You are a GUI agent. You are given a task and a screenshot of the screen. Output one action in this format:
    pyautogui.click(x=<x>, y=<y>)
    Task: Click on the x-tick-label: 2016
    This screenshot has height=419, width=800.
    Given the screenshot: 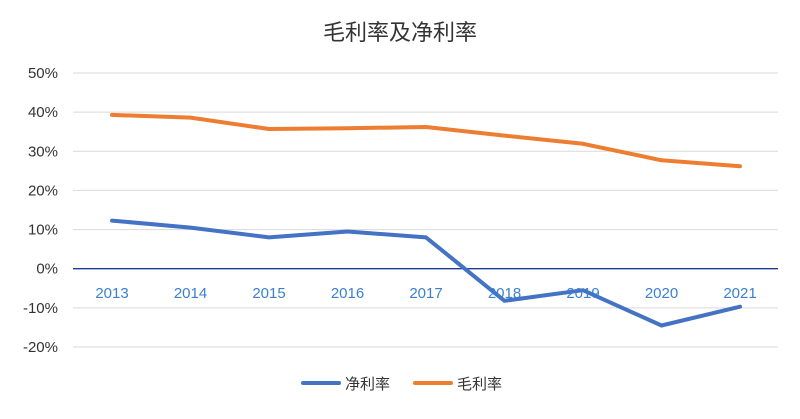 What is the action you would take?
    pyautogui.click(x=347, y=293)
    